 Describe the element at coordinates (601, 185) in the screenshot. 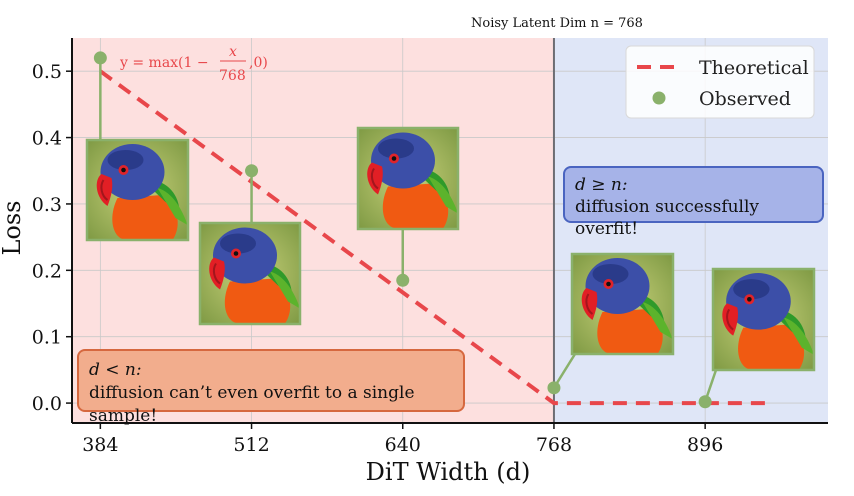

I see `callout-right-math: d ≥ n:` at that location.